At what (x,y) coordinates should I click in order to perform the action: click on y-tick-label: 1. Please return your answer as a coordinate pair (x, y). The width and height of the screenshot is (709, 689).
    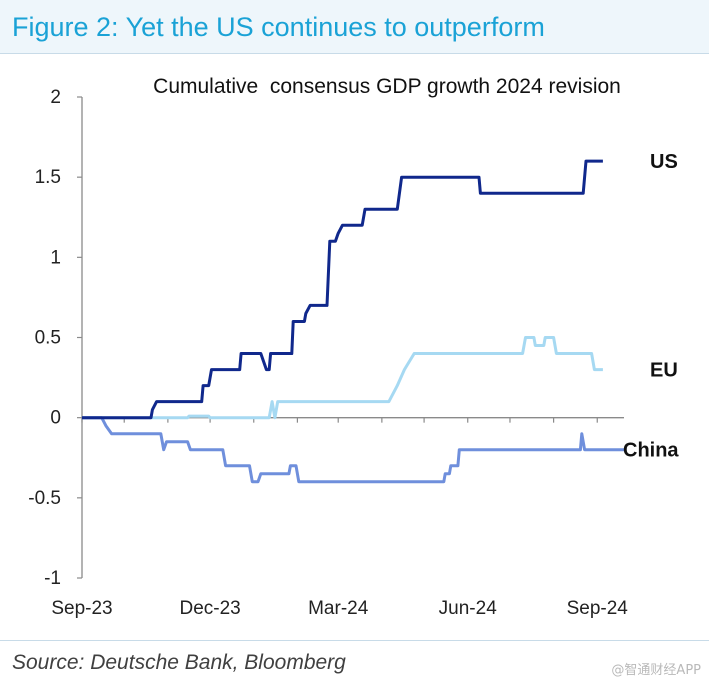
    Looking at the image, I should click on (55, 257).